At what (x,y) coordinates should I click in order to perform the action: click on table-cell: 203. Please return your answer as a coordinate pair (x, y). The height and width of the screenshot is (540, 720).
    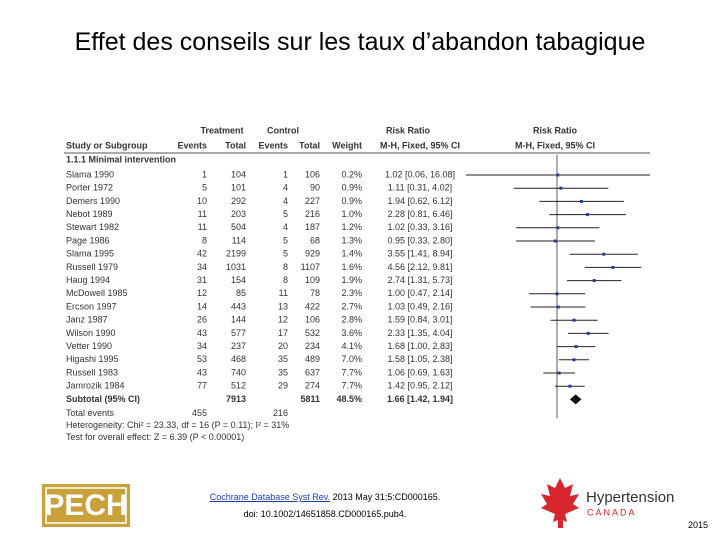
    Looking at the image, I should click on (238, 214).